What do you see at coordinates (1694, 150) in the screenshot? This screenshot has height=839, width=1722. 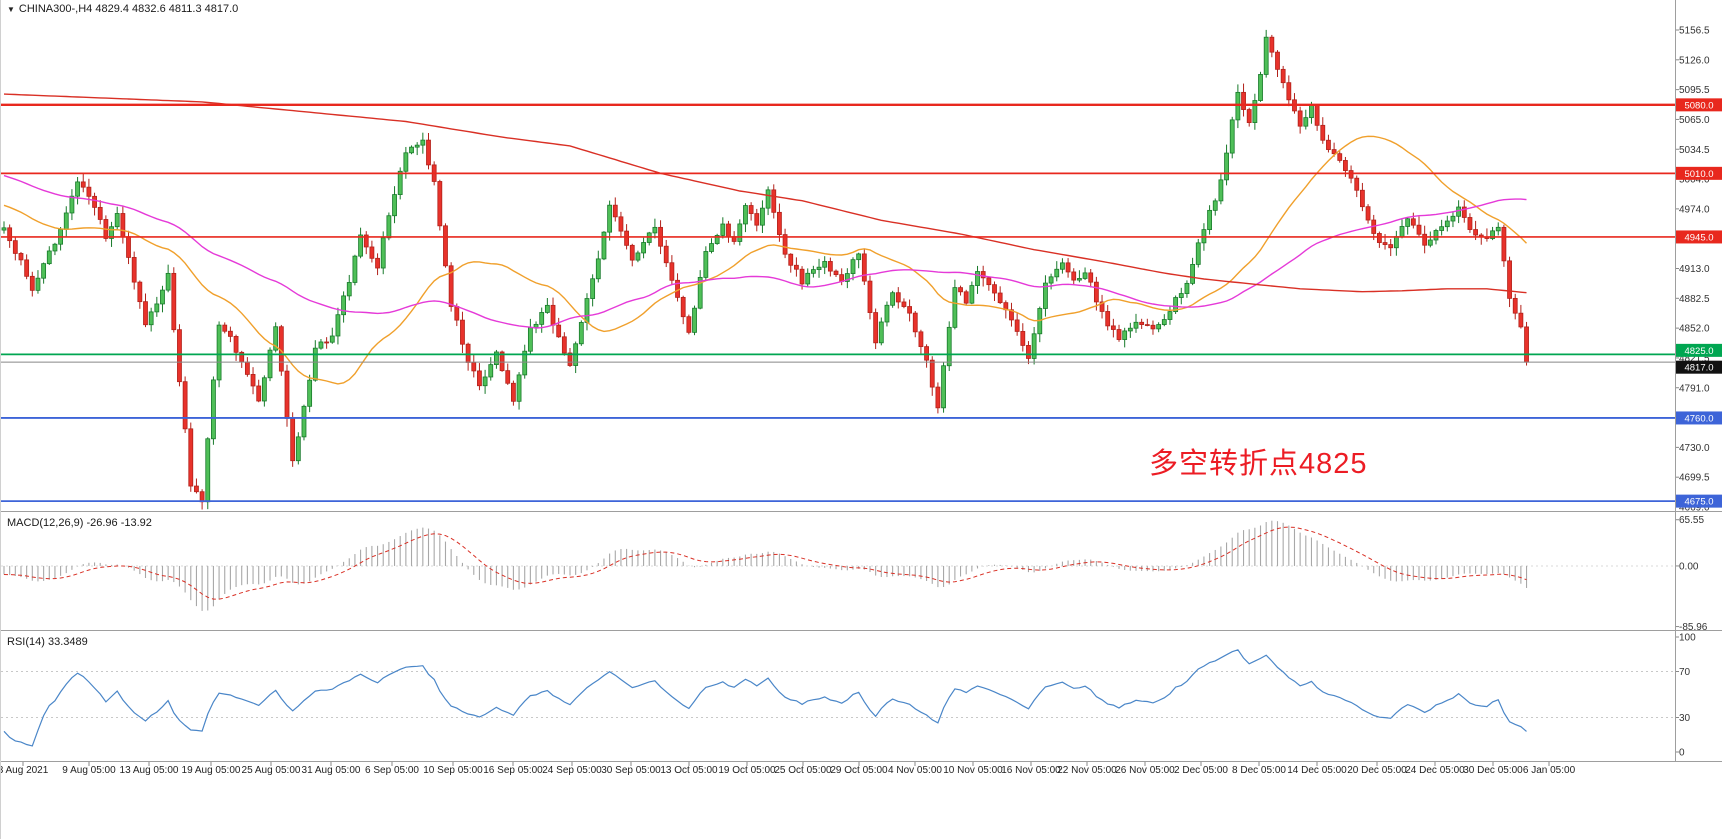 I see `price-tick-label: 5034.5` at bounding box center [1694, 150].